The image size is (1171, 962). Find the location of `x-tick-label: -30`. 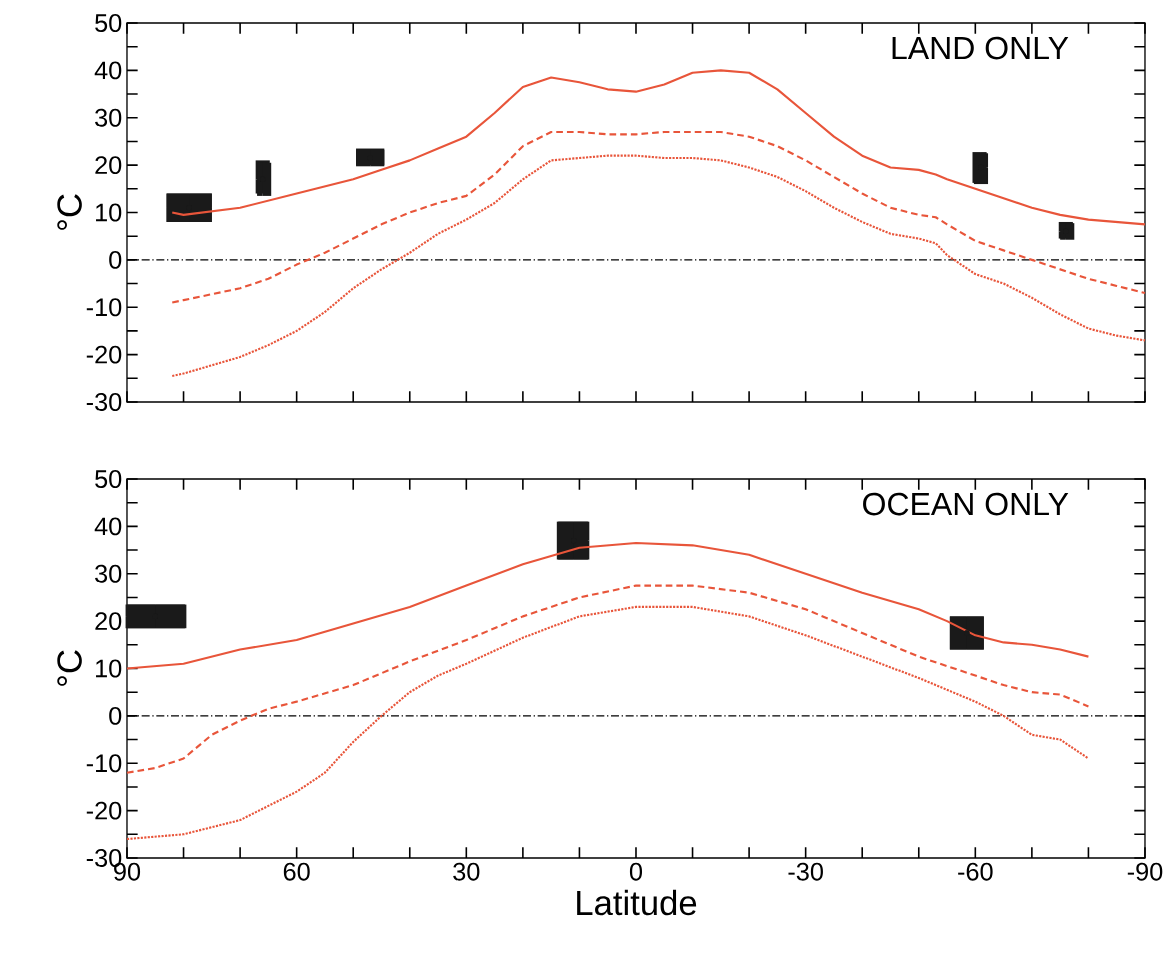

x-tick-label: -30 is located at coordinates (805, 871).